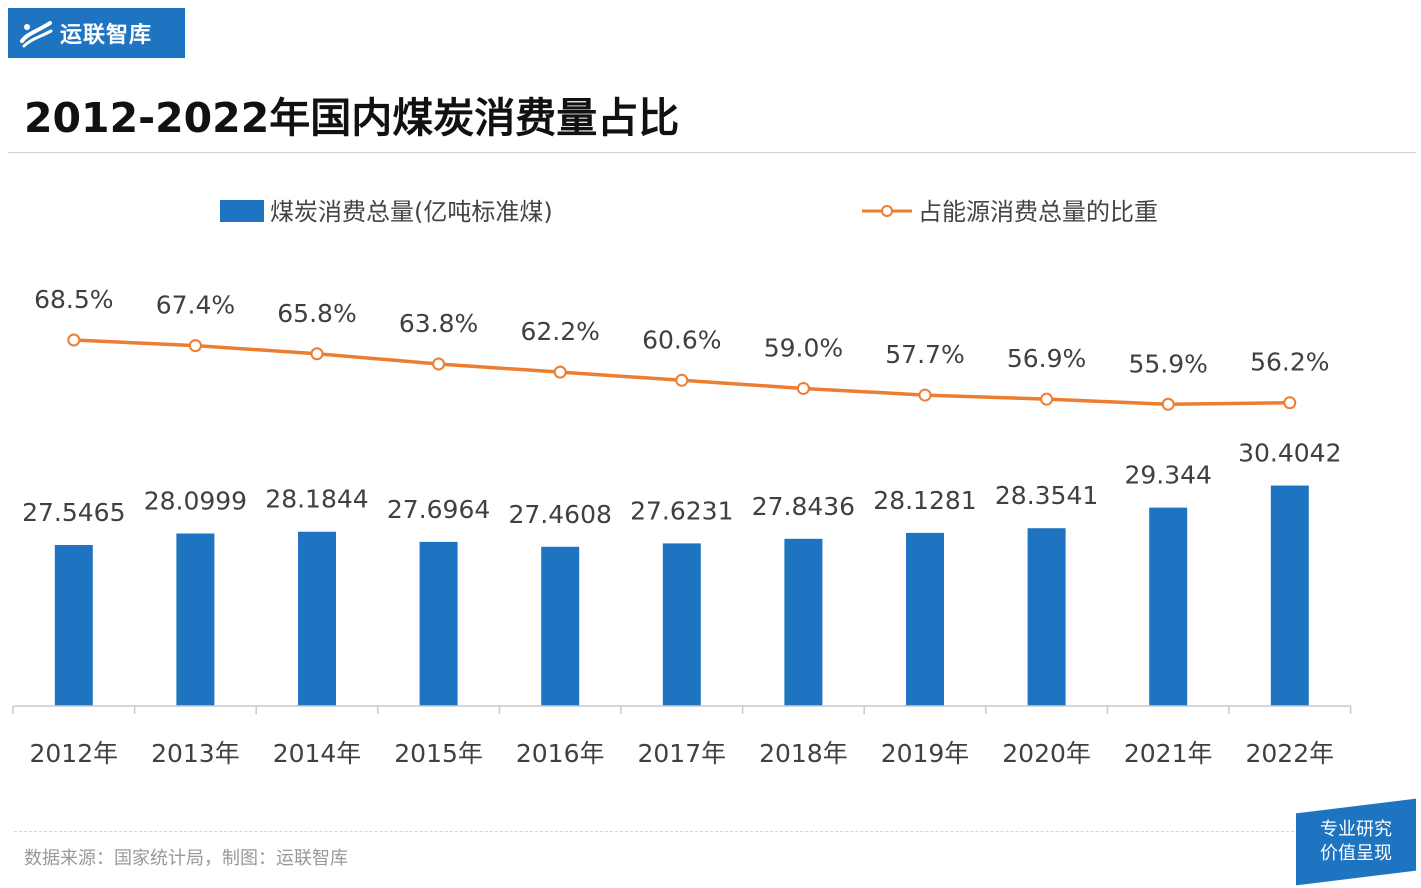 The image size is (1421, 888). I want to click on x-tick-label-9: 2021年, so click(1168, 753).